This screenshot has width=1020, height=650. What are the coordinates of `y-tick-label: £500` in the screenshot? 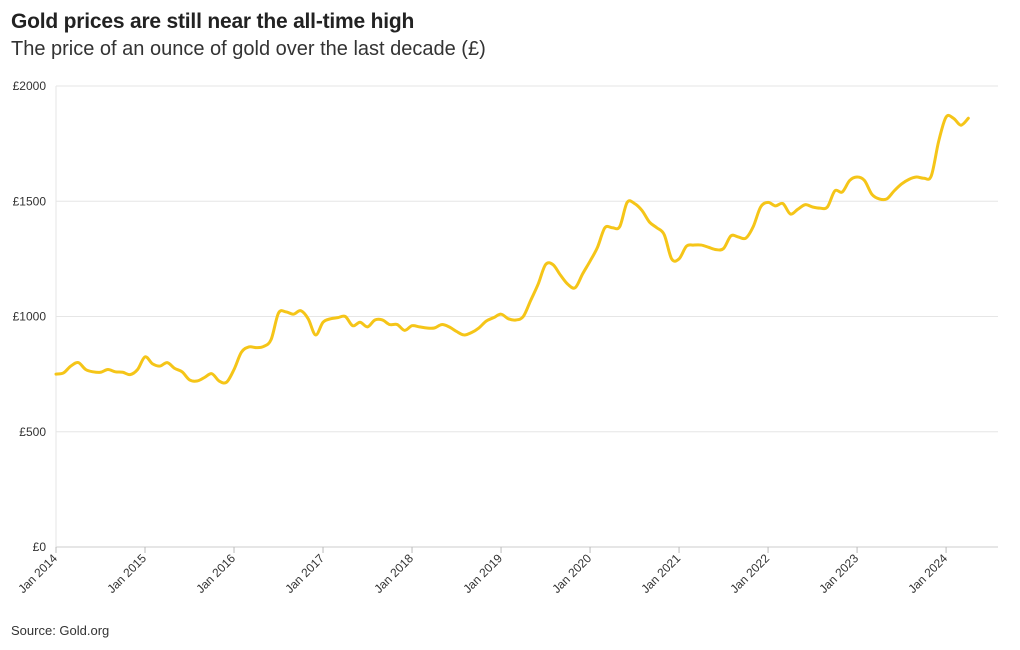 It's located at (32, 432).